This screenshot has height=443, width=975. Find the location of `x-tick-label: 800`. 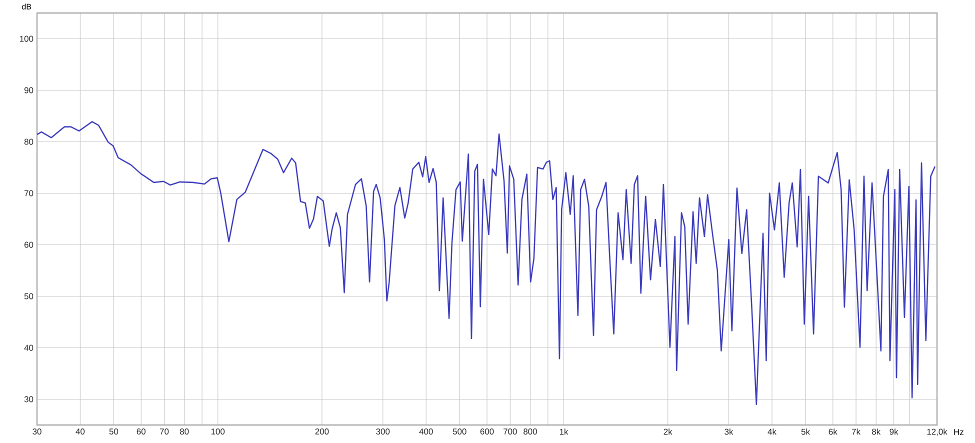

x-tick-label: 800 is located at coordinates (530, 431).